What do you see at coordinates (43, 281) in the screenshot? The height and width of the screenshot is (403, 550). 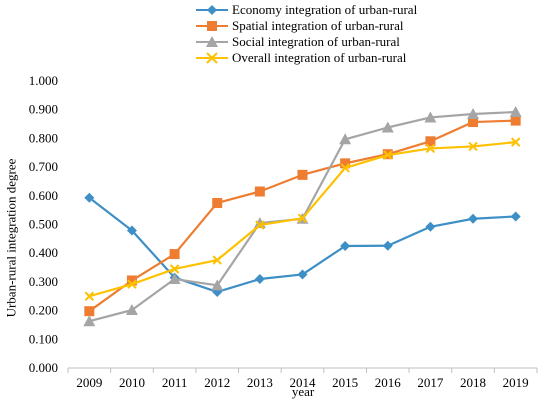 I see `y-tick-label: 0.300` at bounding box center [43, 281].